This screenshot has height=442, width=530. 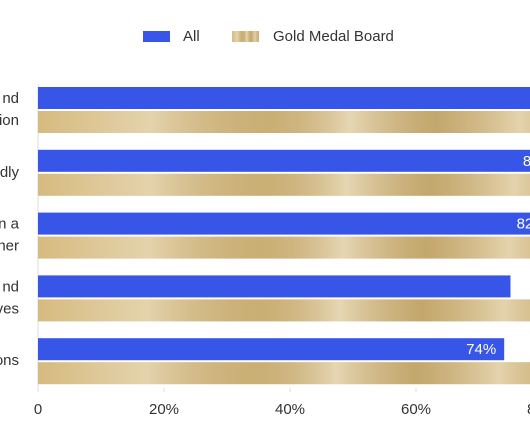 I want to click on value-label: 83%, so click(x=526, y=161).